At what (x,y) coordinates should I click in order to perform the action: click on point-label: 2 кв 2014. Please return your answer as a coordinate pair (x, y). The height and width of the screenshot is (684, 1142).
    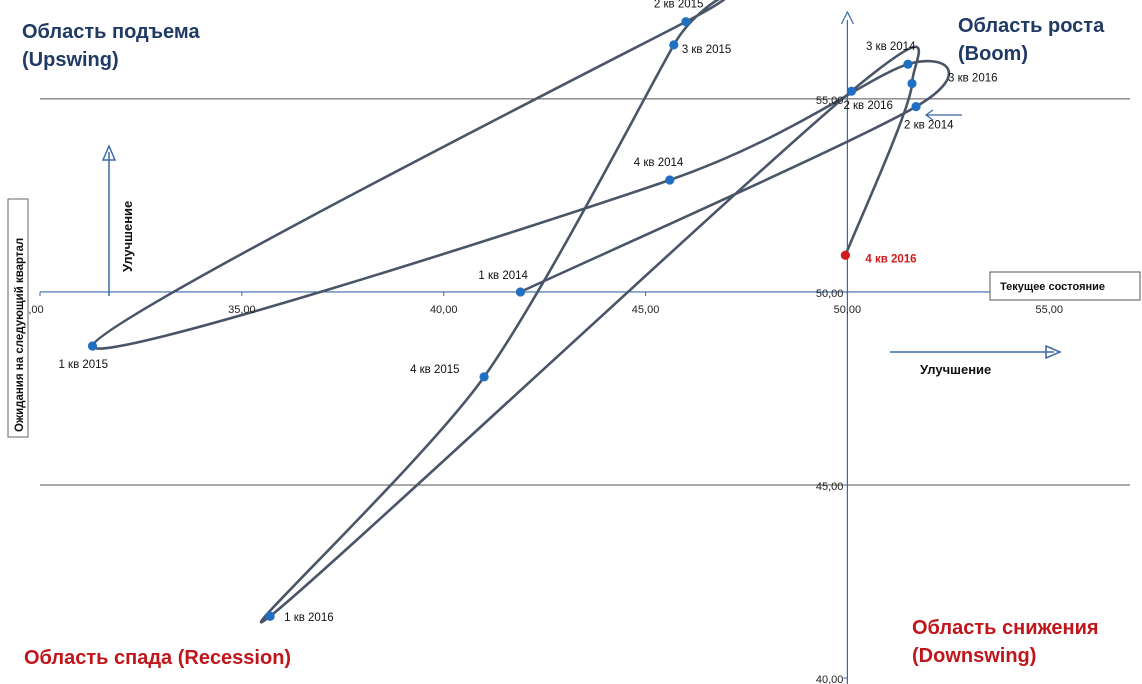
    Looking at the image, I should click on (929, 126).